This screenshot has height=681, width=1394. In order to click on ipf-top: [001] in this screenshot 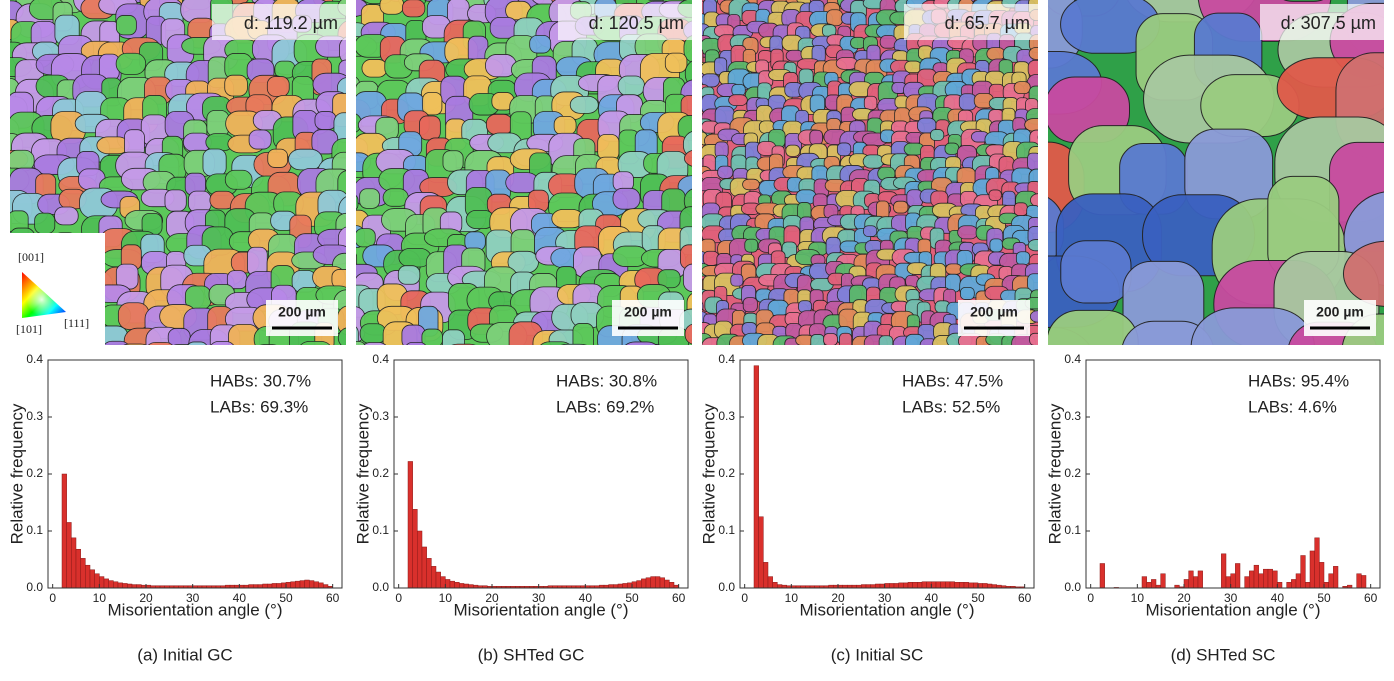, I will do `click(31, 257)`.